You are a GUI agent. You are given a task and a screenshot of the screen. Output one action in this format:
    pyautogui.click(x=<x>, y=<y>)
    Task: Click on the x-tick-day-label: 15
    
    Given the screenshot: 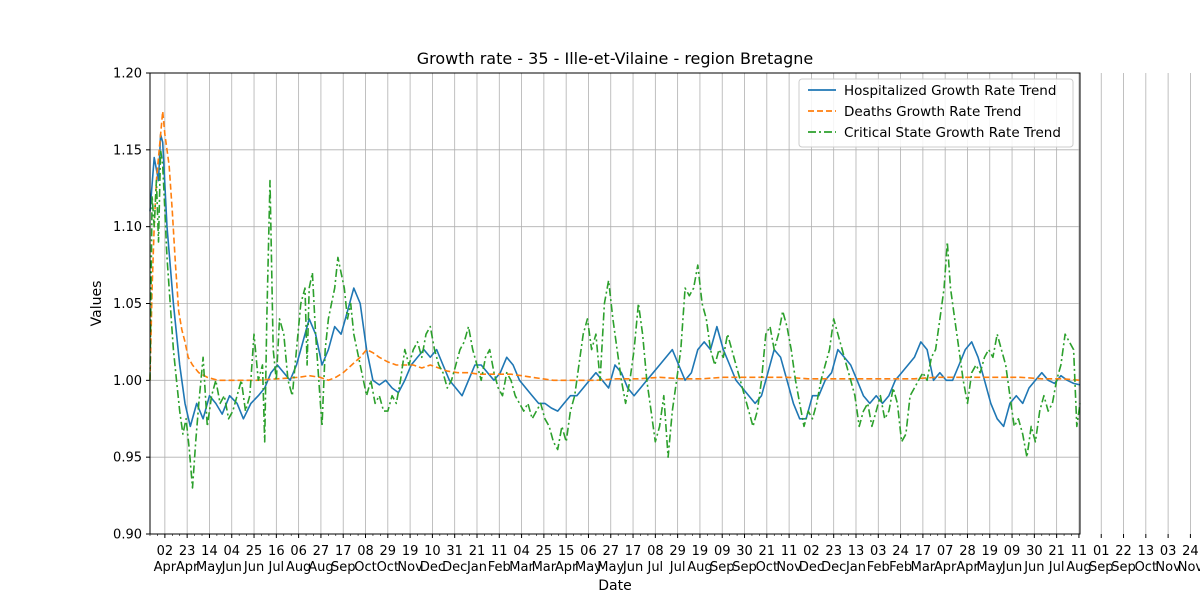 What is the action you would take?
    pyautogui.click(x=566, y=551)
    